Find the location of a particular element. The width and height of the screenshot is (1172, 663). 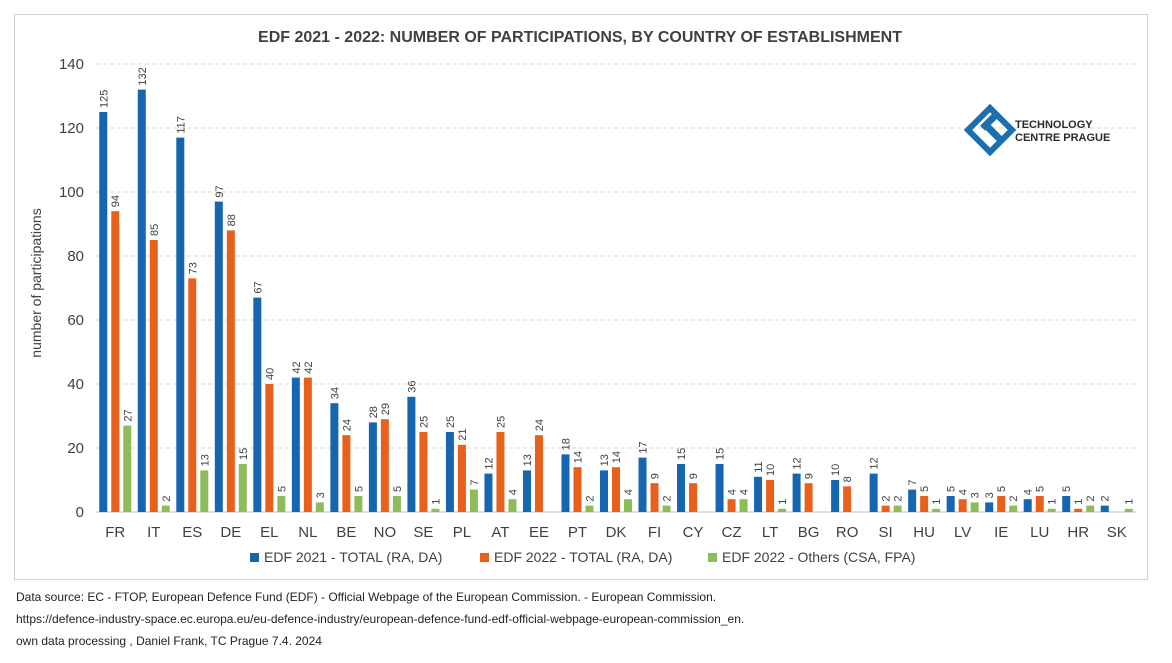

x-tick-label: CZ is located at coordinates (732, 532).